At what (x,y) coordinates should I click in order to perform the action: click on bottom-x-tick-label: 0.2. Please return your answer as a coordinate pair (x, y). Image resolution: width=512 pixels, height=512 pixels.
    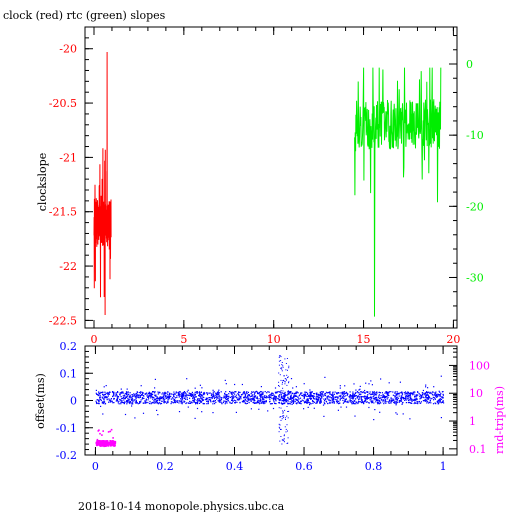
    Looking at the image, I should click on (165, 466).